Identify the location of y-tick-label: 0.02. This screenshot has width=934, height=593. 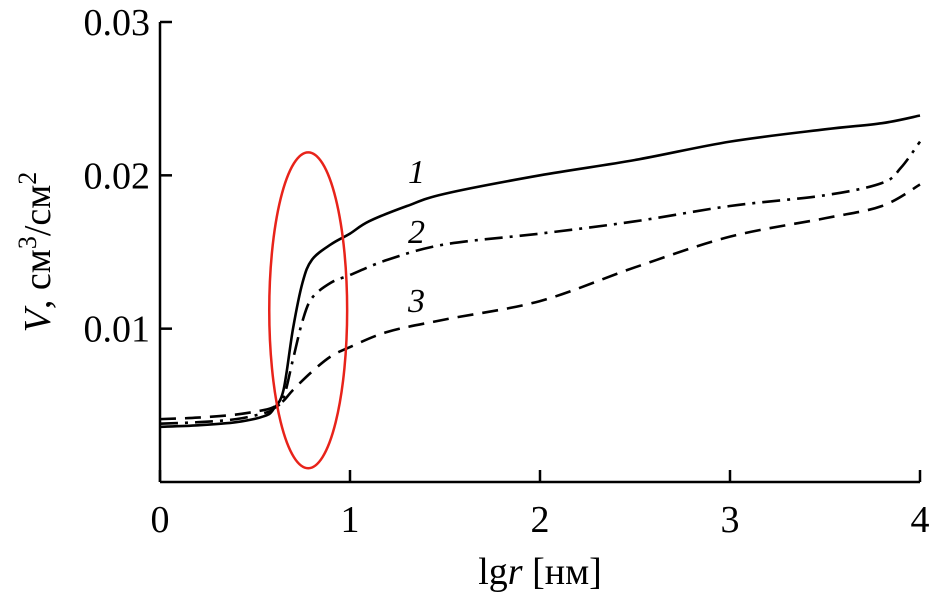
(117, 176).